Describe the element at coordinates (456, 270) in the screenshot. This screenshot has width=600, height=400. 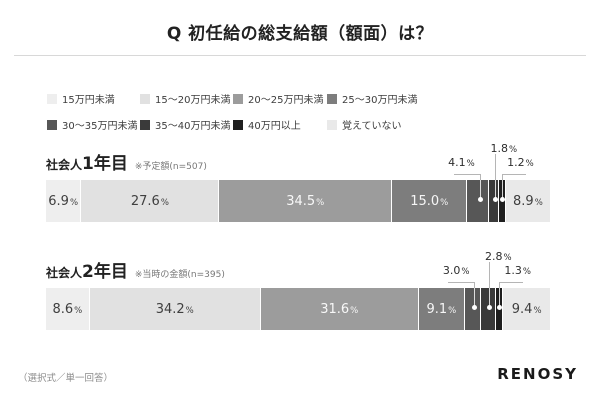
I see `callout-label: 3.0%` at that location.